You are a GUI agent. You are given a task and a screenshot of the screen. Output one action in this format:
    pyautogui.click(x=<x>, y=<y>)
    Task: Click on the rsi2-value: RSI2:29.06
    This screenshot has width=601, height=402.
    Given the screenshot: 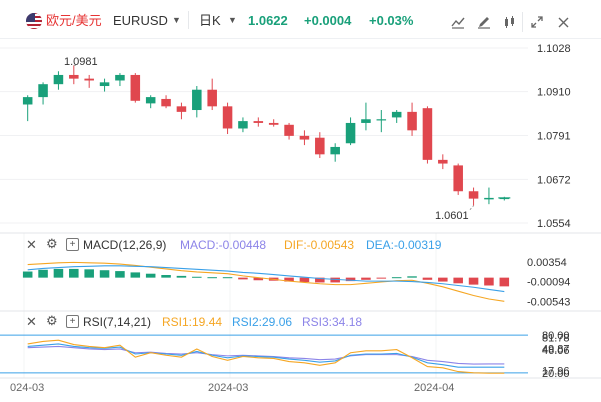 What is the action you would take?
    pyautogui.click(x=262, y=322)
    